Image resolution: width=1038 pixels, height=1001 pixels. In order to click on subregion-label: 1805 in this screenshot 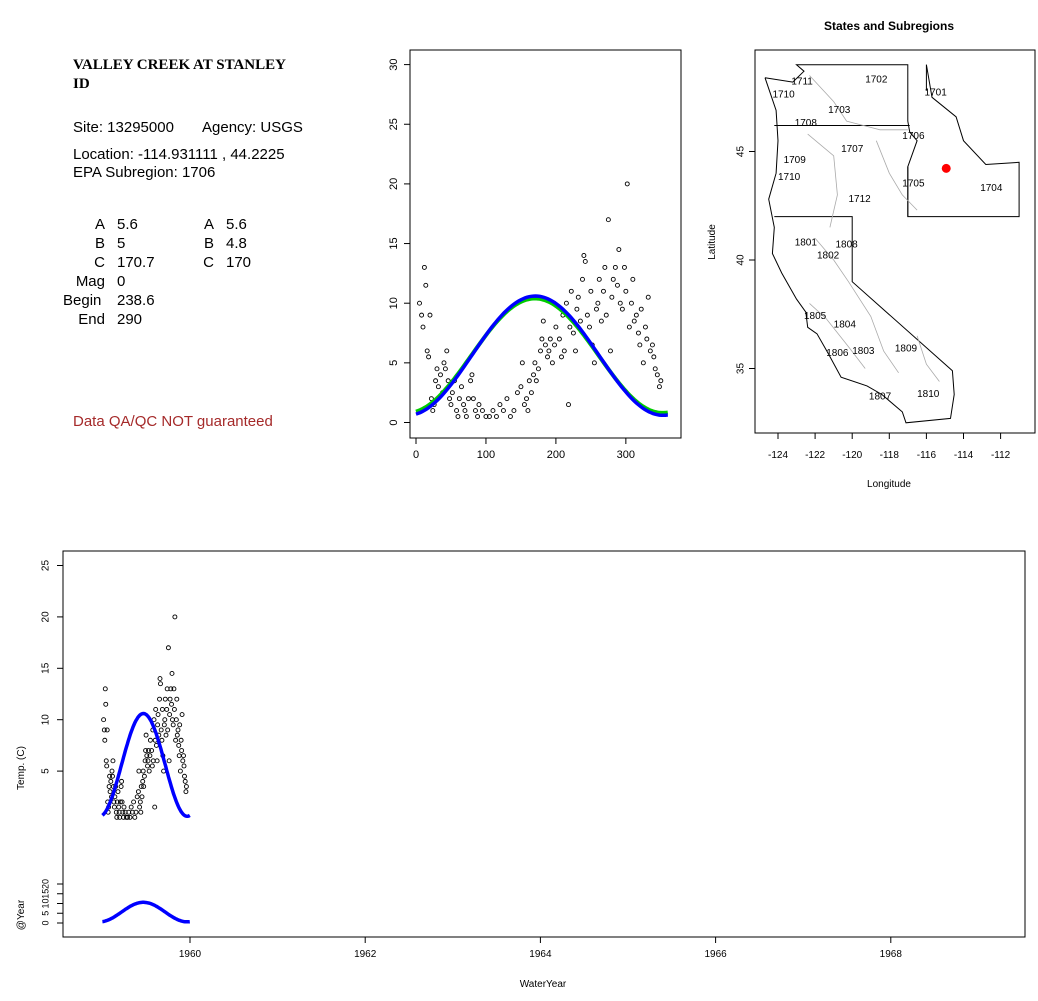, I will do `click(815, 316)`.